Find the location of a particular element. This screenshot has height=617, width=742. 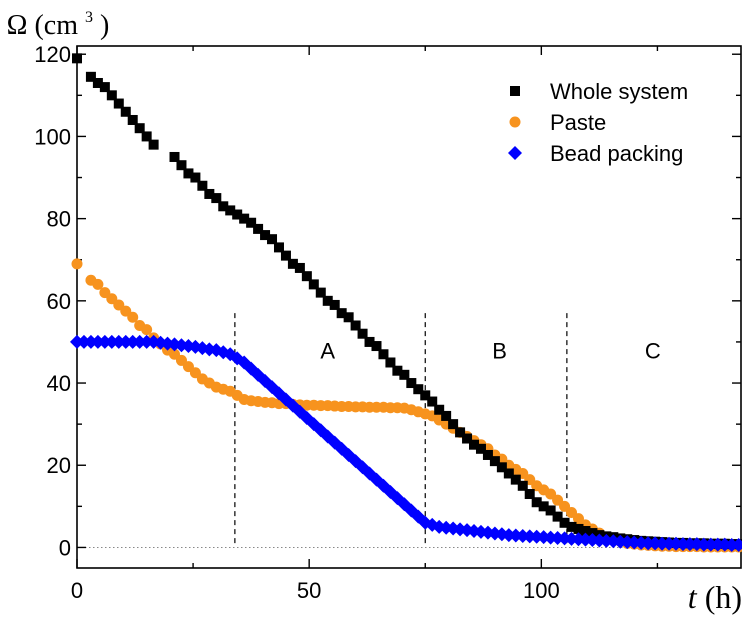

y-axis-unit-superscript: 3 is located at coordinates (89, 17).